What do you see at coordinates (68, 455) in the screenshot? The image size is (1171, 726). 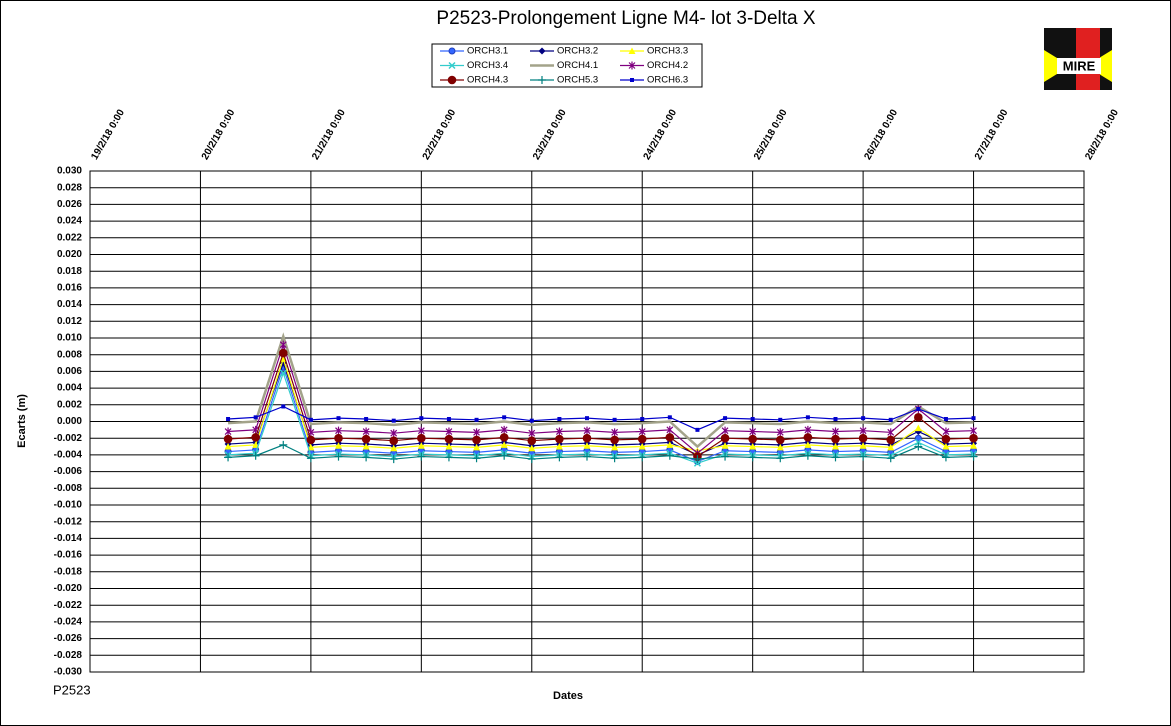 I see `y-tick-label: -0.004` at bounding box center [68, 455].